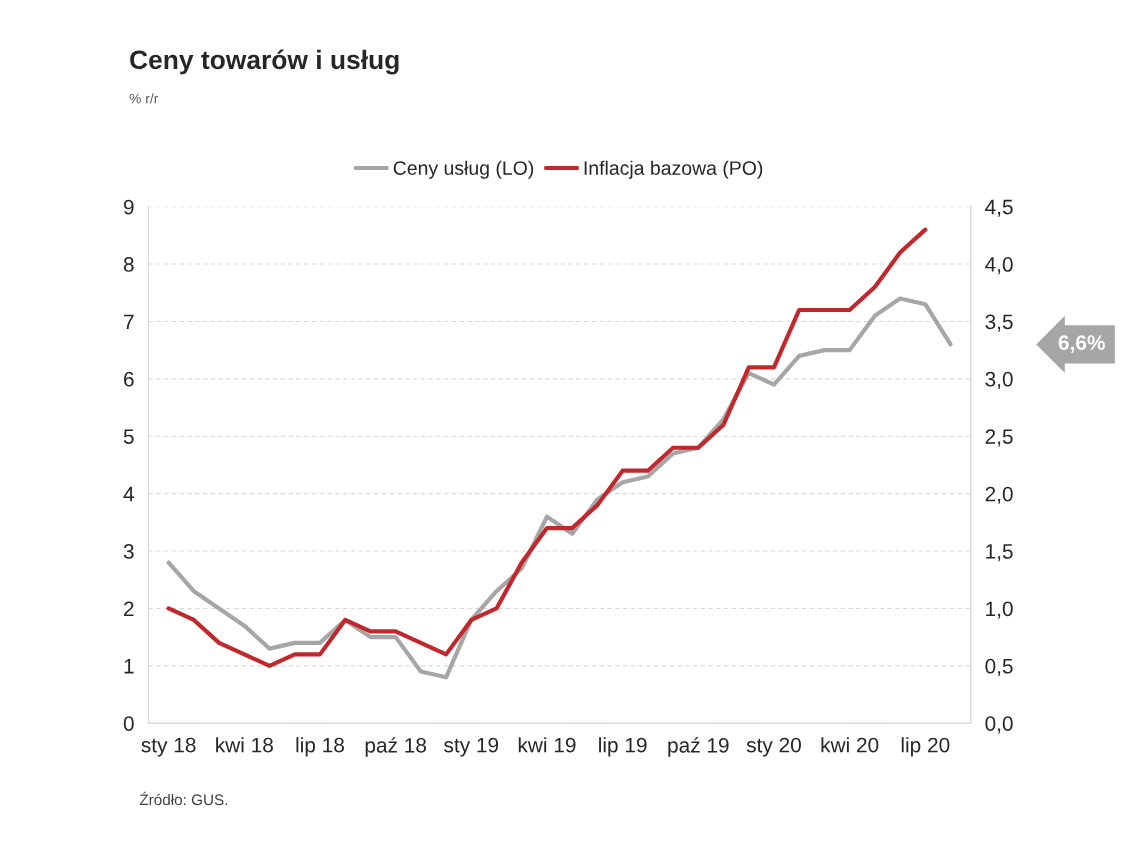  I want to click on x-tick-label: sty 20, so click(773, 747).